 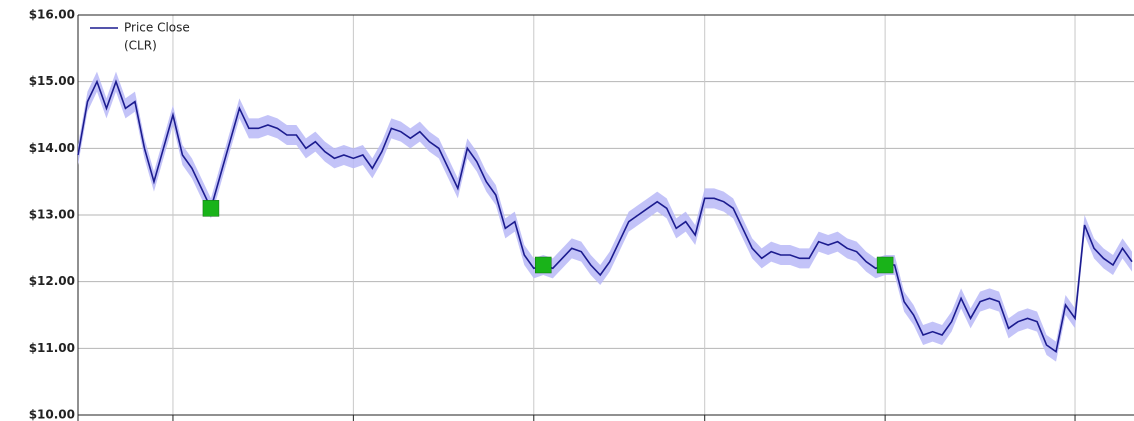 What do you see at coordinates (140, 46) in the screenshot?
I see `legend-label: (CLR)` at bounding box center [140, 46].